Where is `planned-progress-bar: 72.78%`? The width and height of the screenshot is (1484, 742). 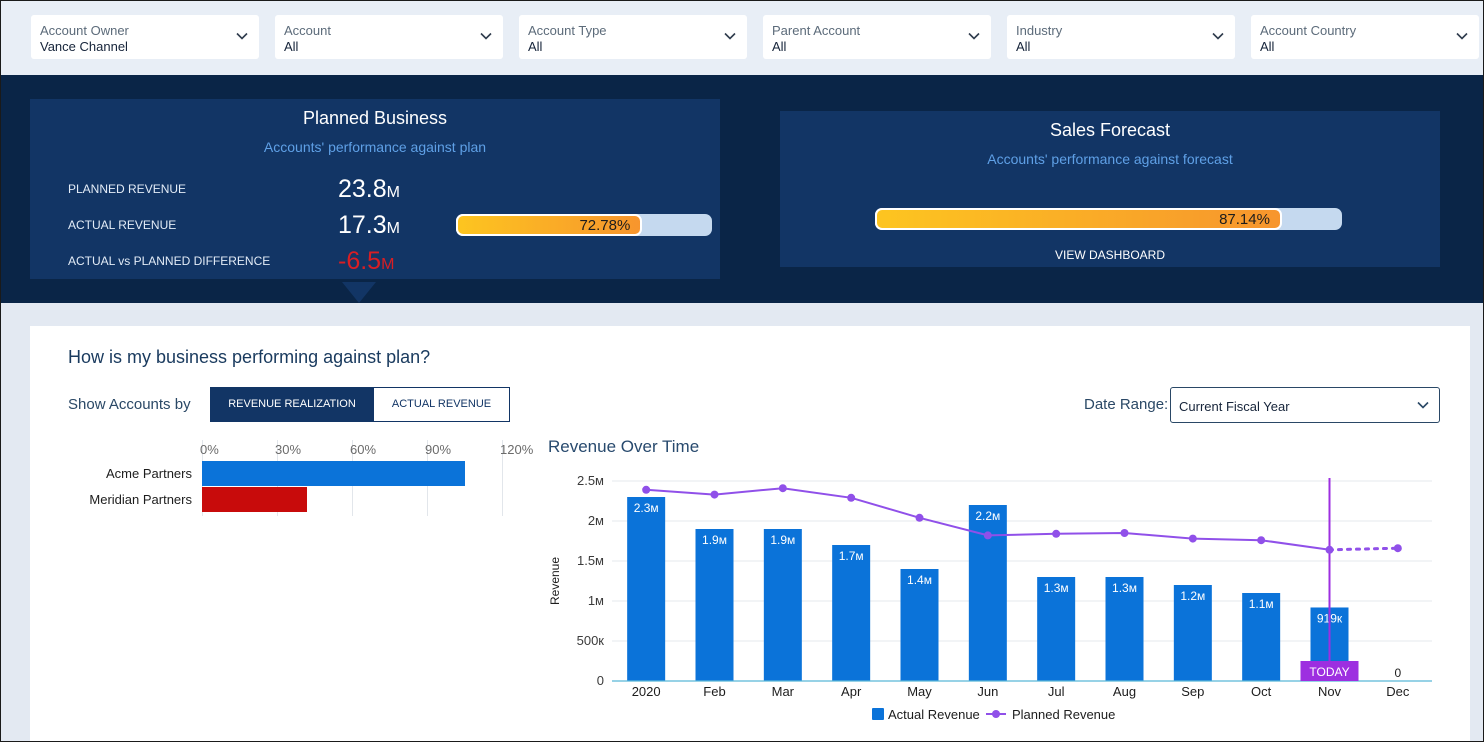 planned-progress-bar: 72.78% is located at coordinates (584, 225).